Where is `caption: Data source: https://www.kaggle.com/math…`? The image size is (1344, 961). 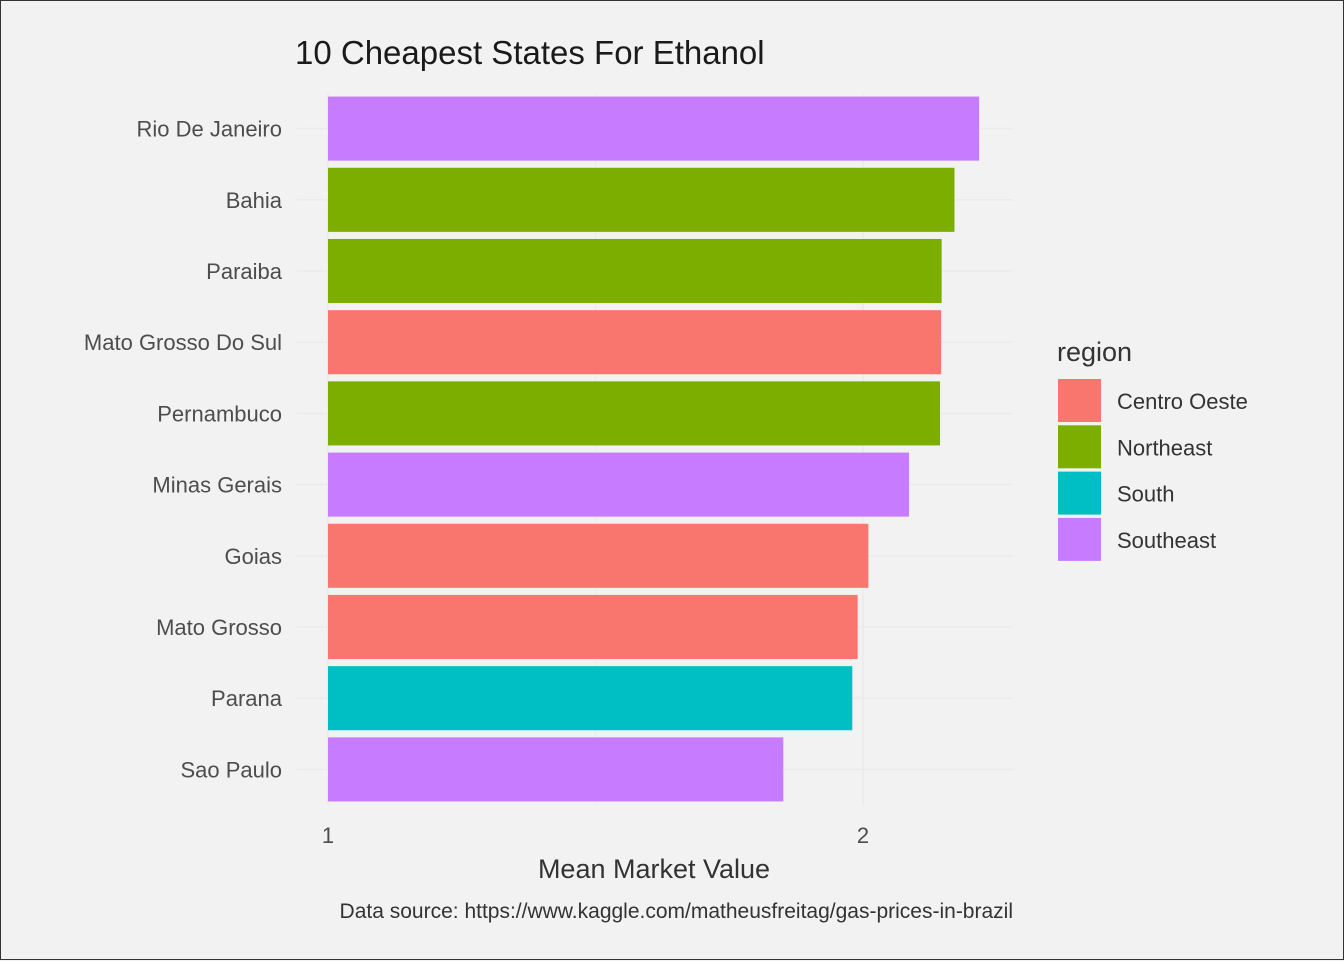 caption: Data source: https://www.kaggle.com/math… is located at coordinates (676, 911).